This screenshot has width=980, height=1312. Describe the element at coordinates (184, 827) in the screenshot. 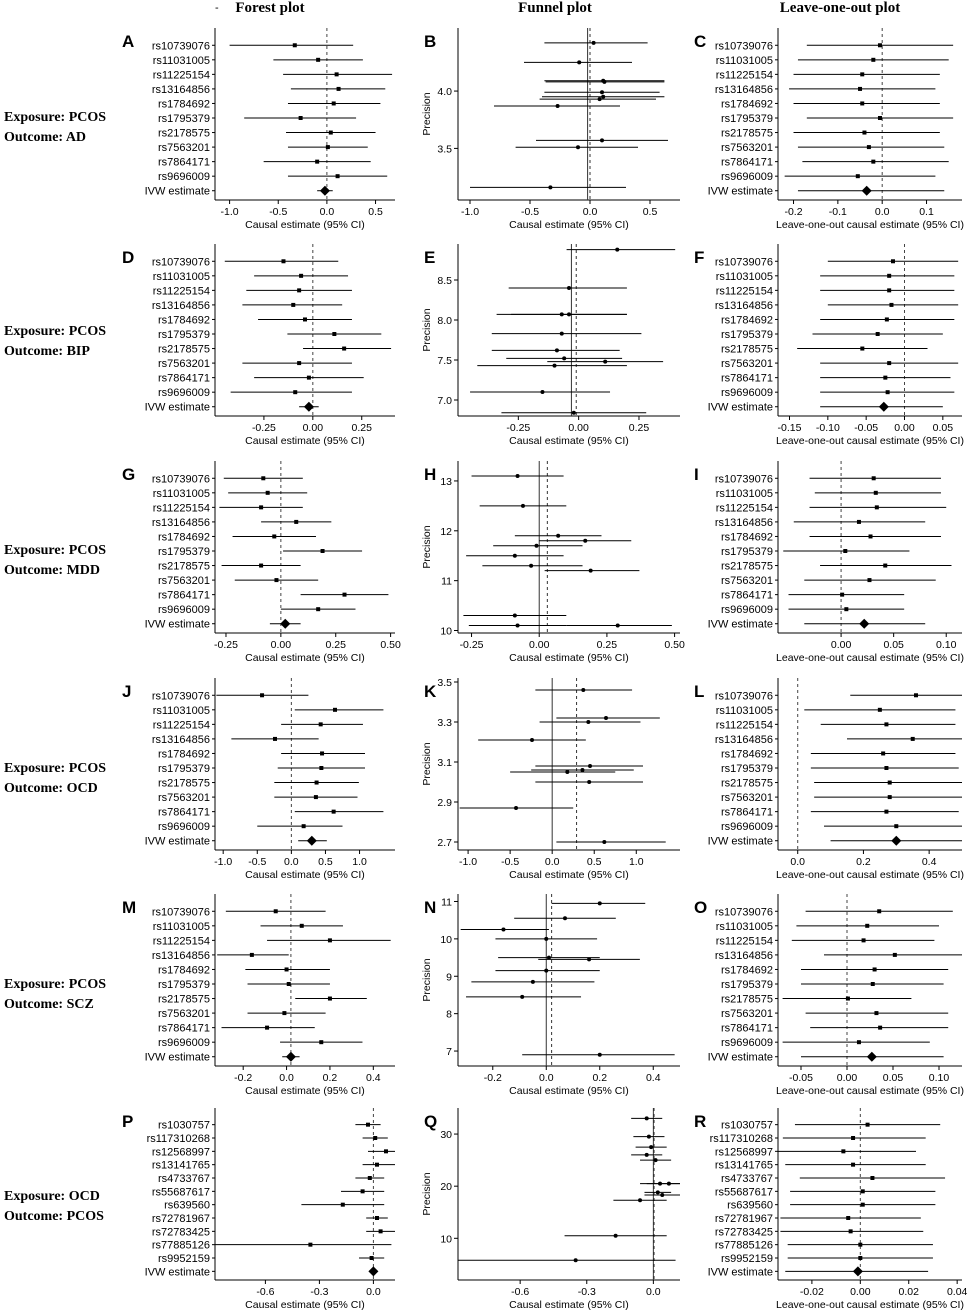

I see `snp-label: rs9696009` at that location.